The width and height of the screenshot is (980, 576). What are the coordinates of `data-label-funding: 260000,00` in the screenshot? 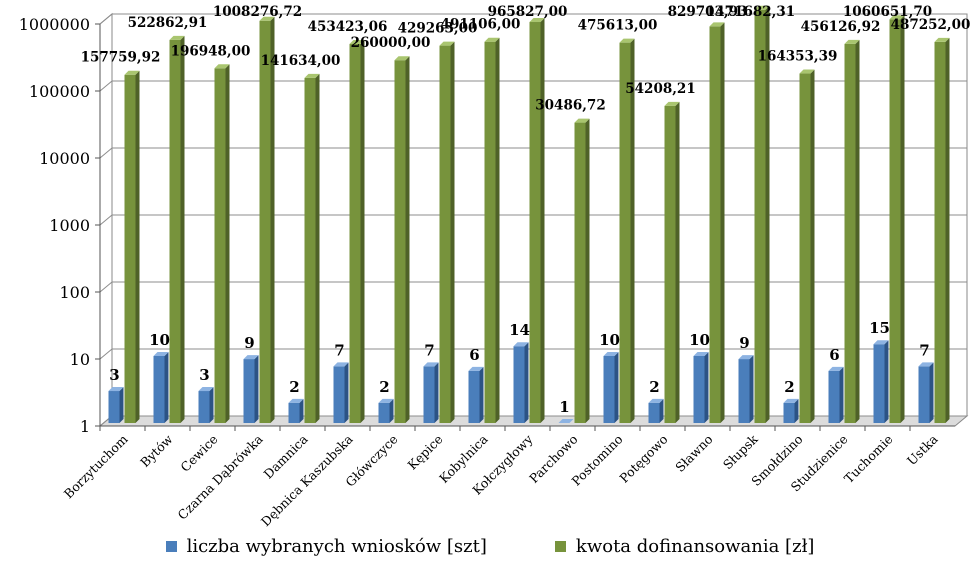 It's located at (391, 43).